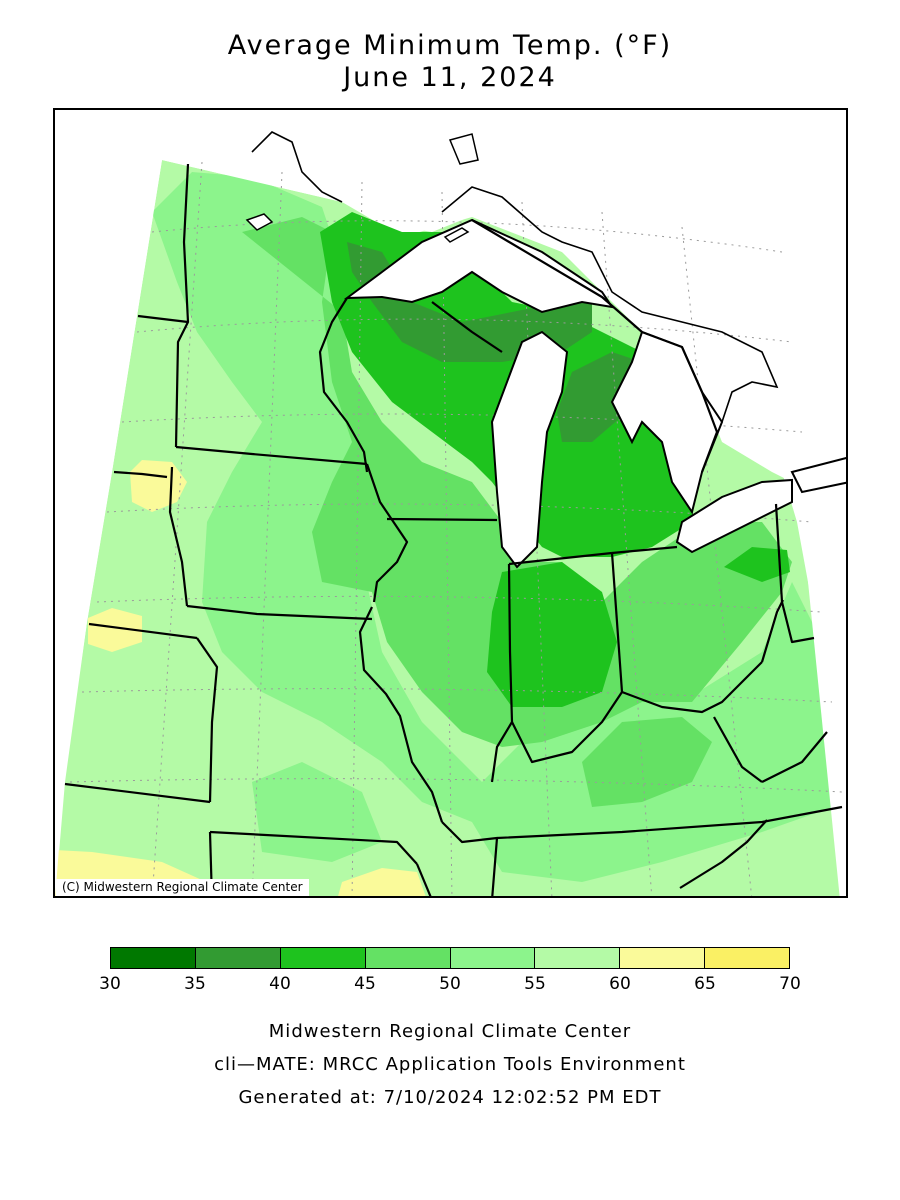 This screenshot has height=1200, width=900. Describe the element at coordinates (599, 397) in the screenshot. I see `region-35-40-mi` at that location.